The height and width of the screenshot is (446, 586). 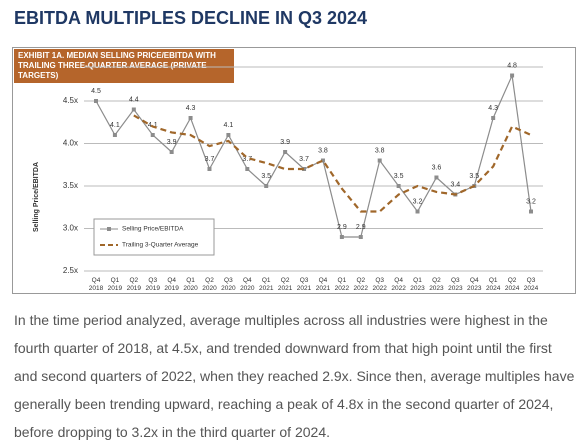 What do you see at coordinates (70, 185) in the screenshot?
I see `y-tick-label: 3.5x` at bounding box center [70, 185].